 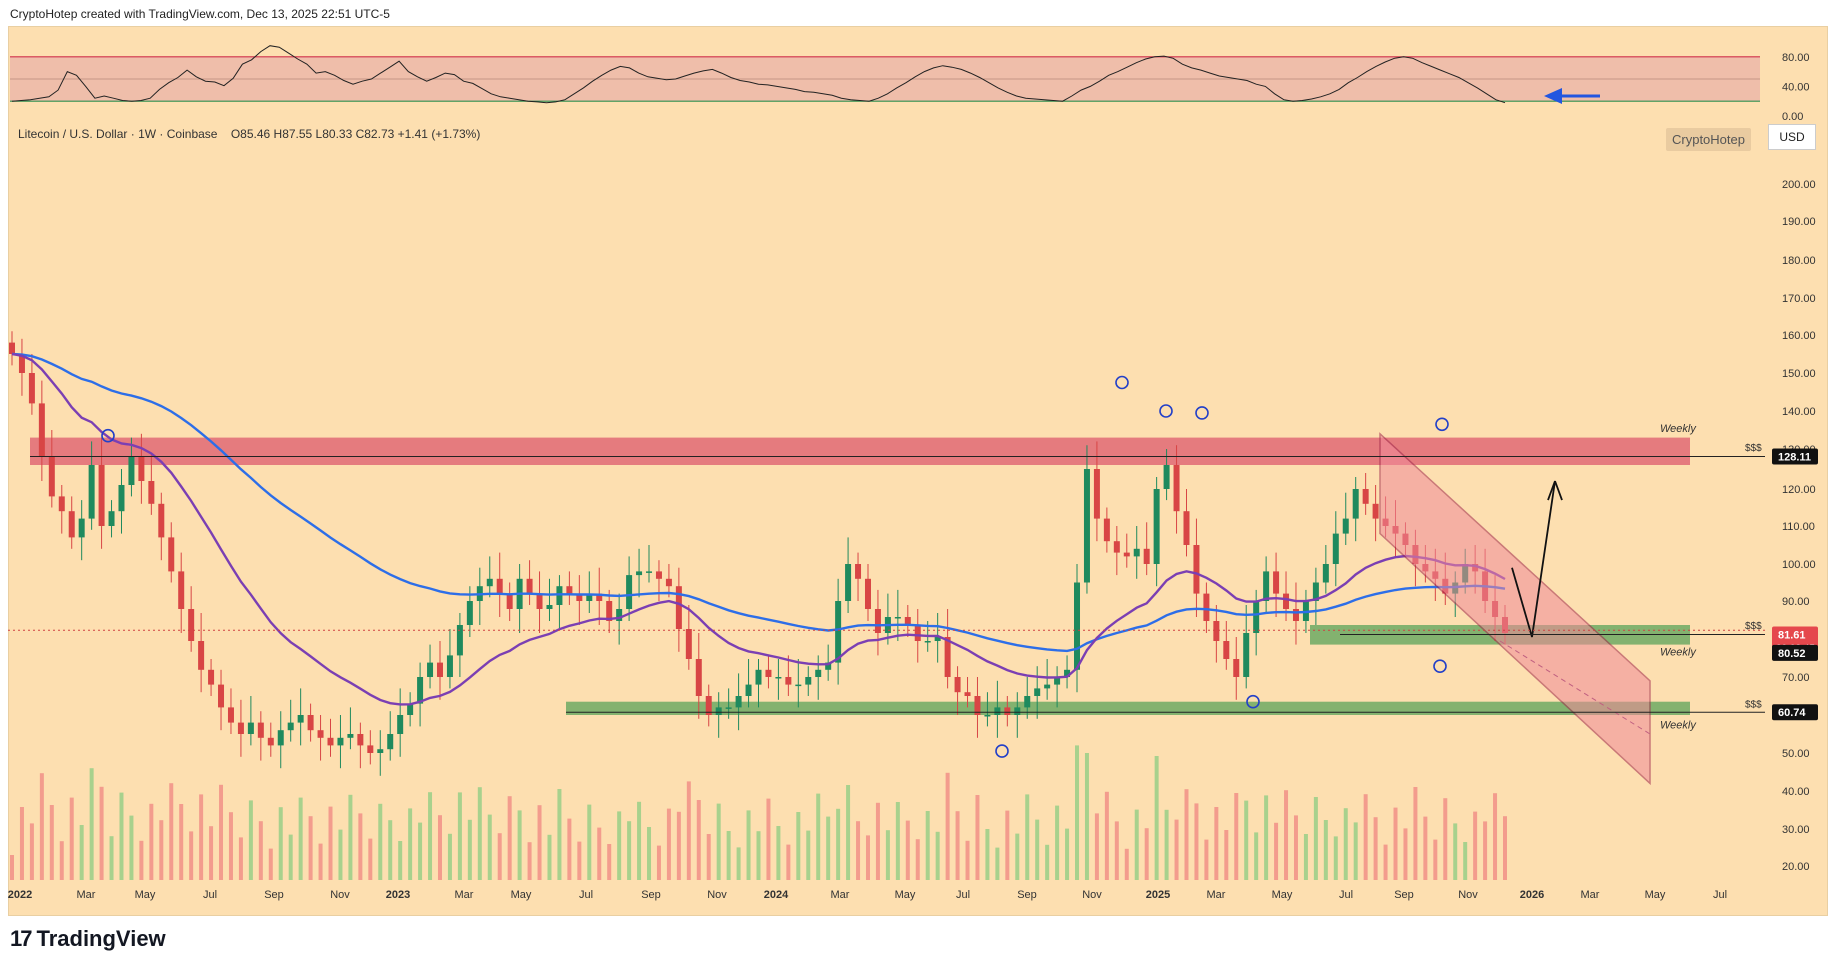 What do you see at coordinates (1678, 429) in the screenshot?
I see `zone-label-weekly: Weekly` at bounding box center [1678, 429].